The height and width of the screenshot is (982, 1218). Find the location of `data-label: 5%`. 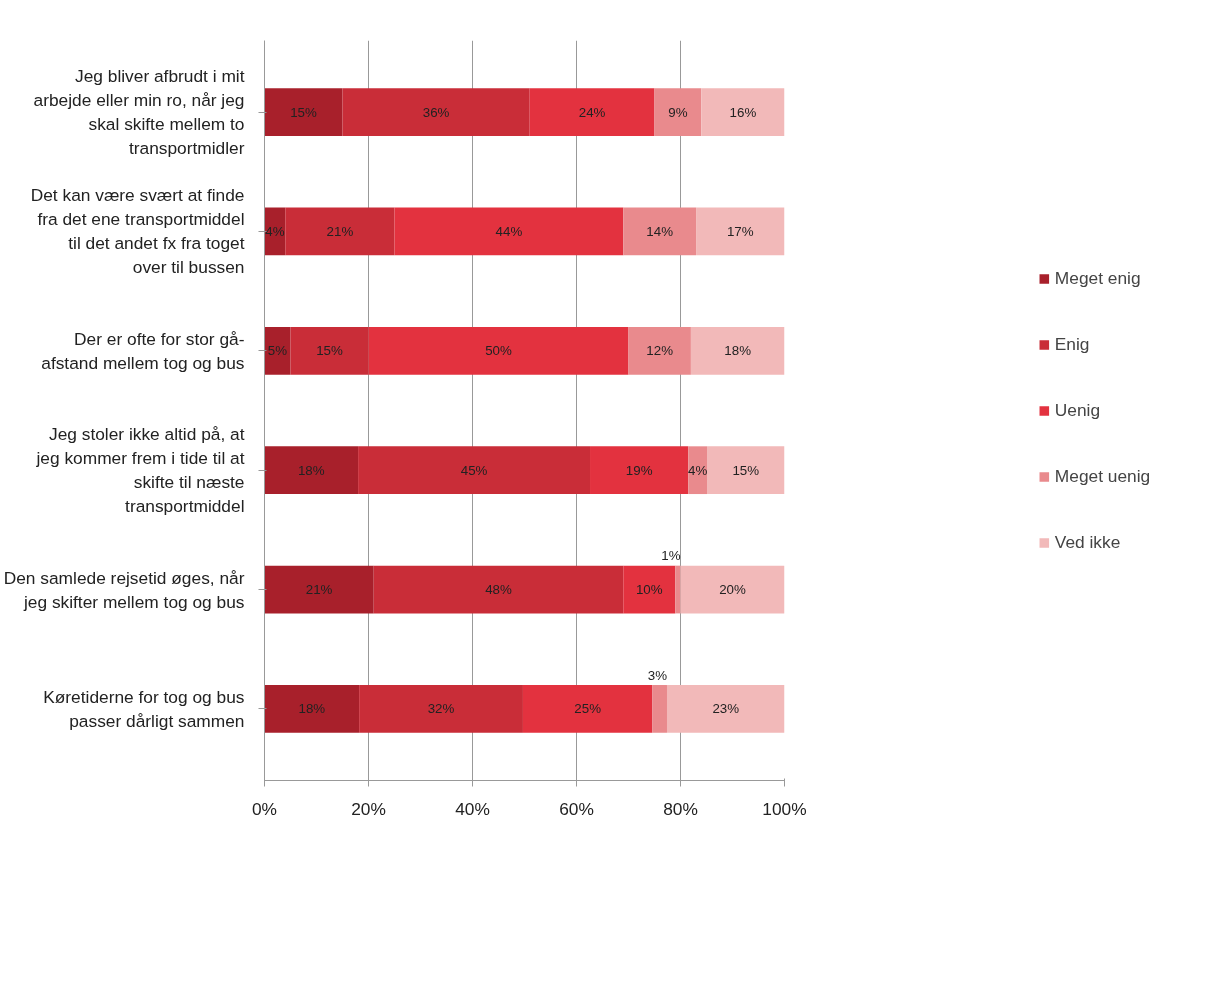

data-label: 5% is located at coordinates (277, 351).